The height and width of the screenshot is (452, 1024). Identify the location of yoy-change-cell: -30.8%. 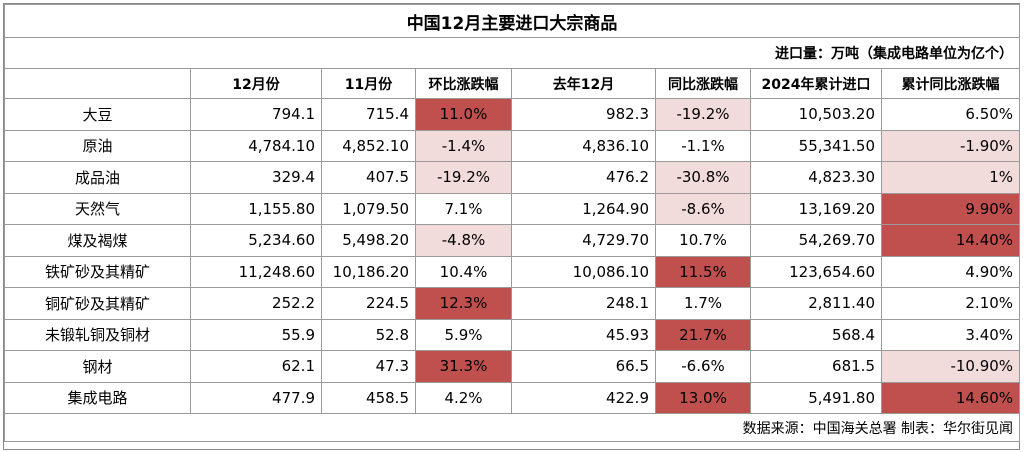
(703, 177).